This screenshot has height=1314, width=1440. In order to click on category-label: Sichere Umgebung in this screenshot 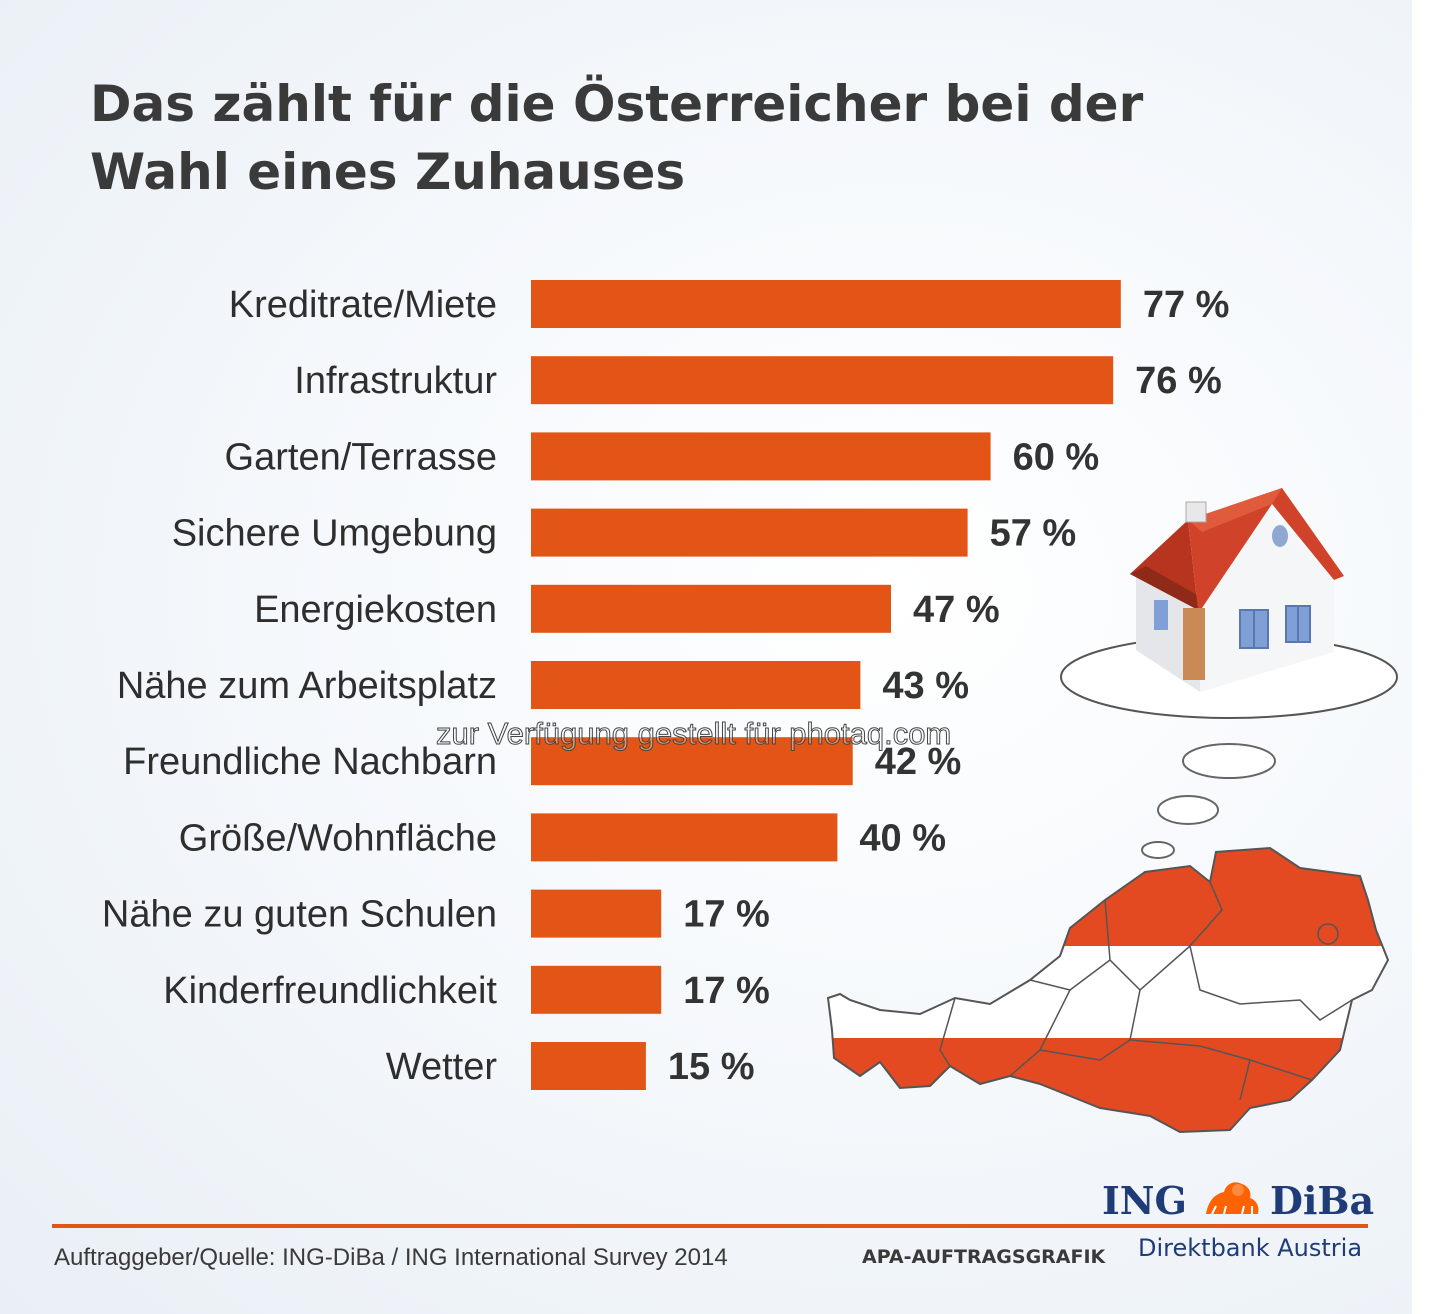, I will do `click(334, 534)`.